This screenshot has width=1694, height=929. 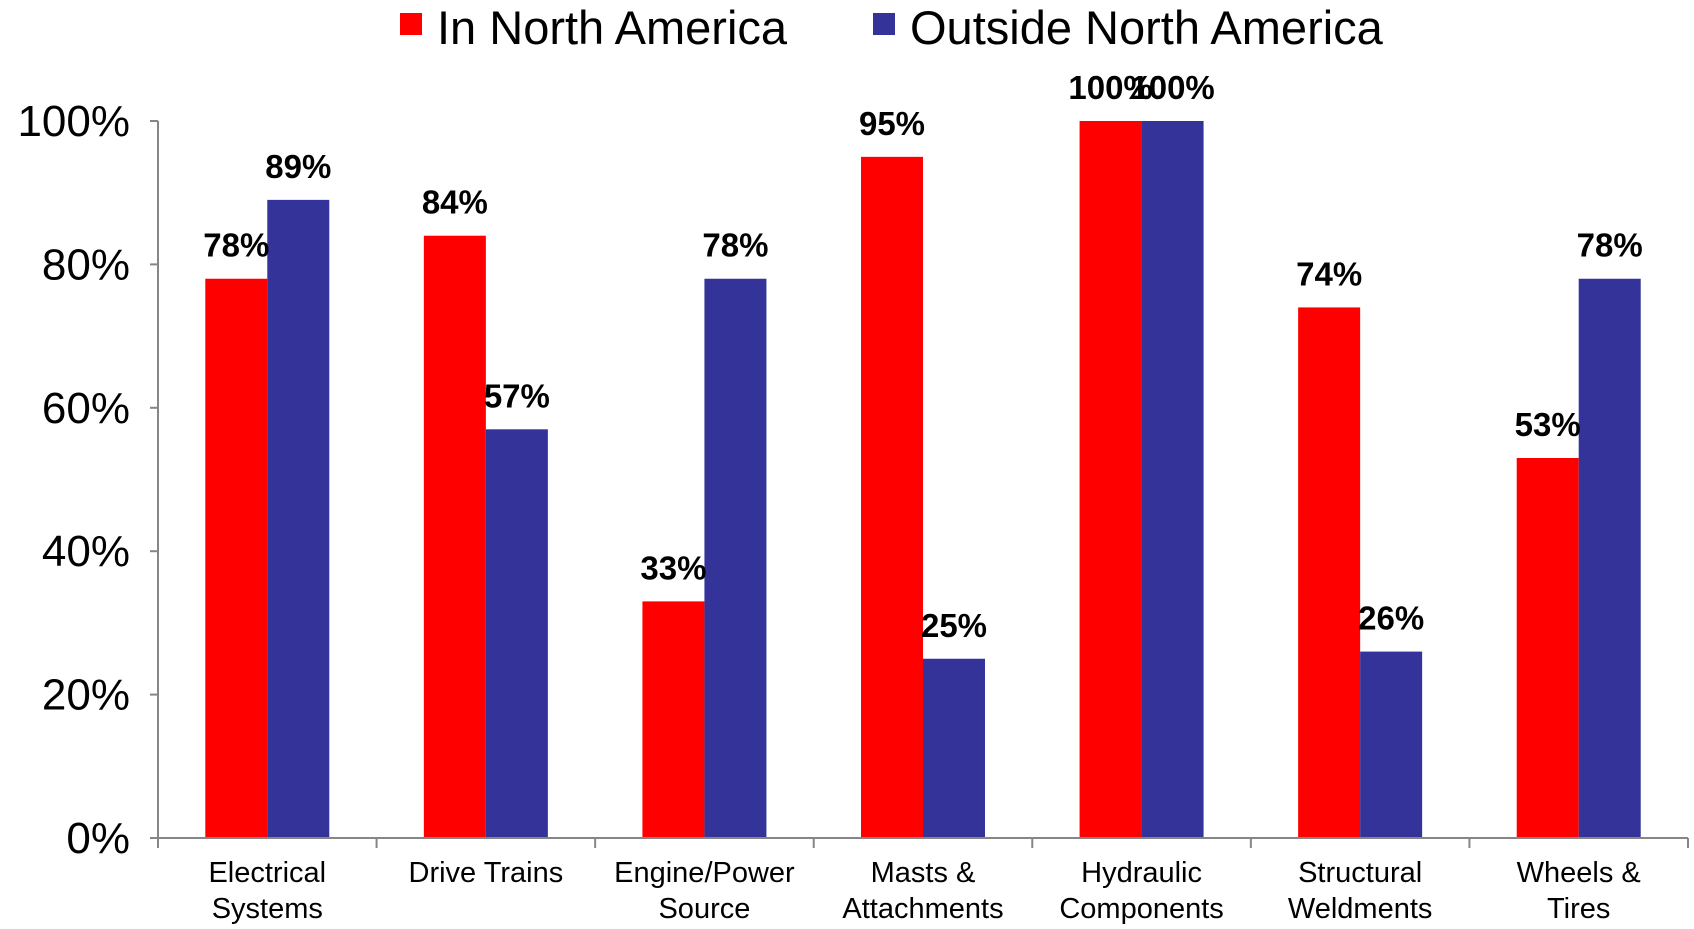 I want to click on y-tick-label: 40%, so click(x=86, y=551).